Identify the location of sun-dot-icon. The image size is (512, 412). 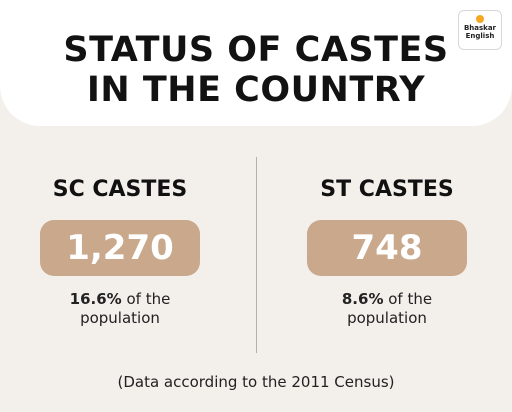
(480, 19).